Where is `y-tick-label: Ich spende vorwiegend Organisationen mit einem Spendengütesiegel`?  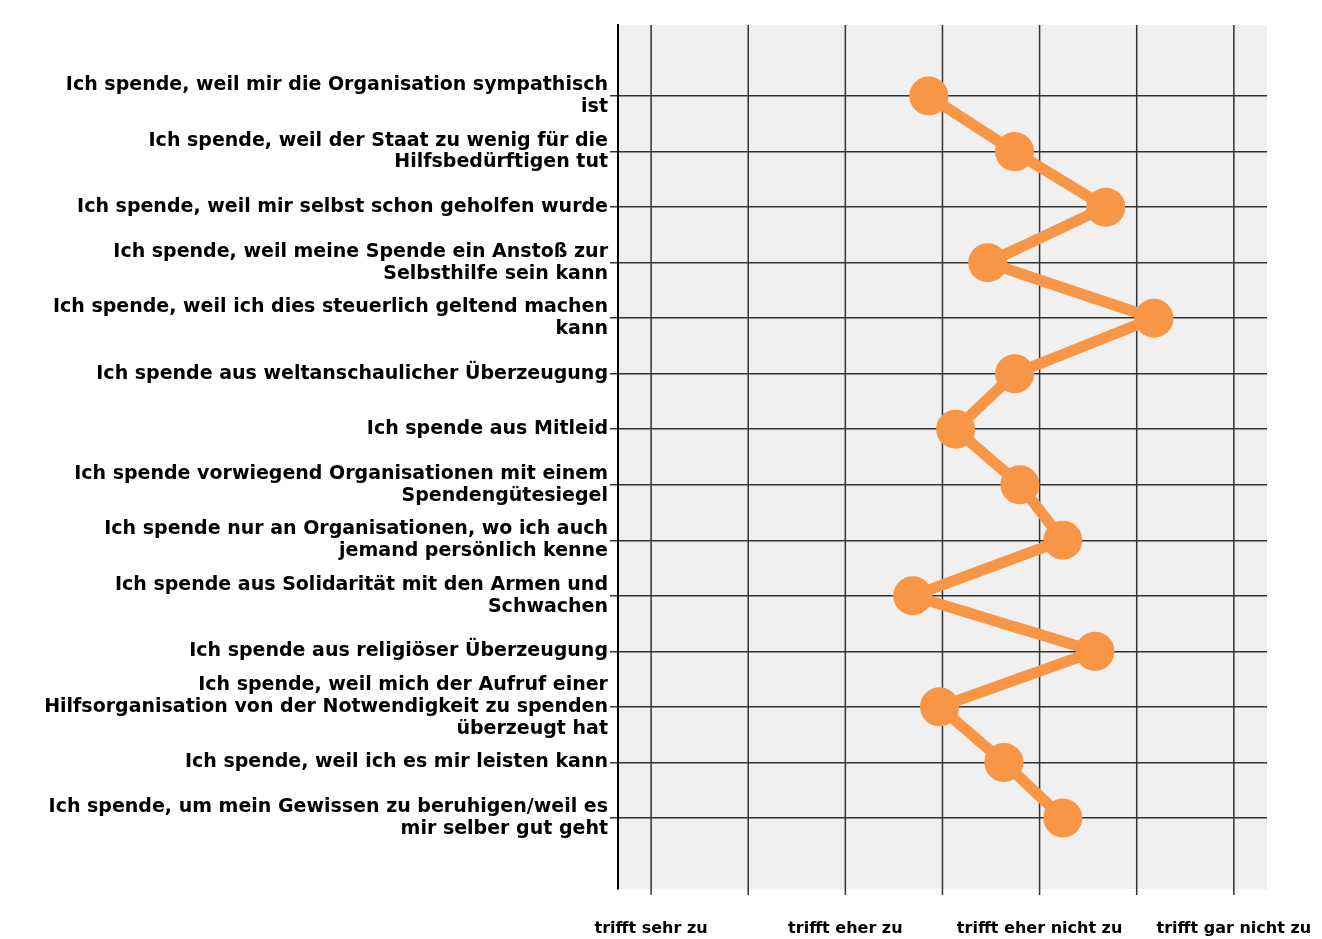 y-tick-label: Ich spende vorwiegend Organisationen mit einem Spendengütesiegel is located at coordinates (341, 482).